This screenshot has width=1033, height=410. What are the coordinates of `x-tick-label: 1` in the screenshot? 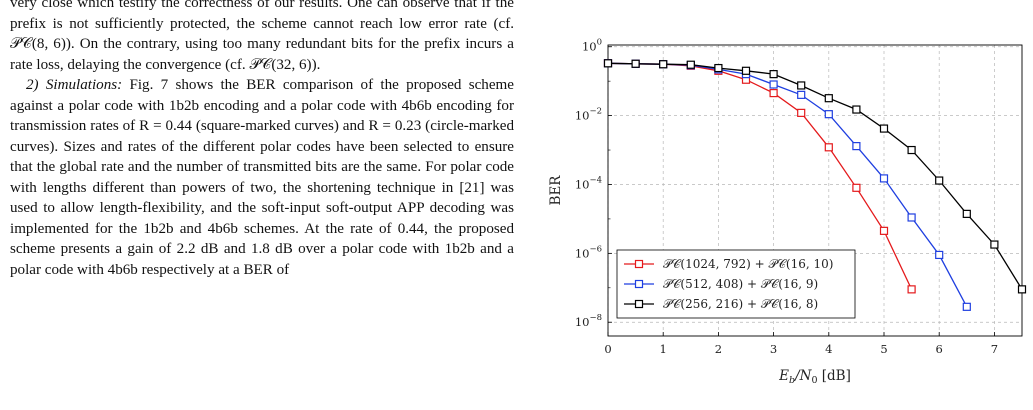 It's located at (663, 349).